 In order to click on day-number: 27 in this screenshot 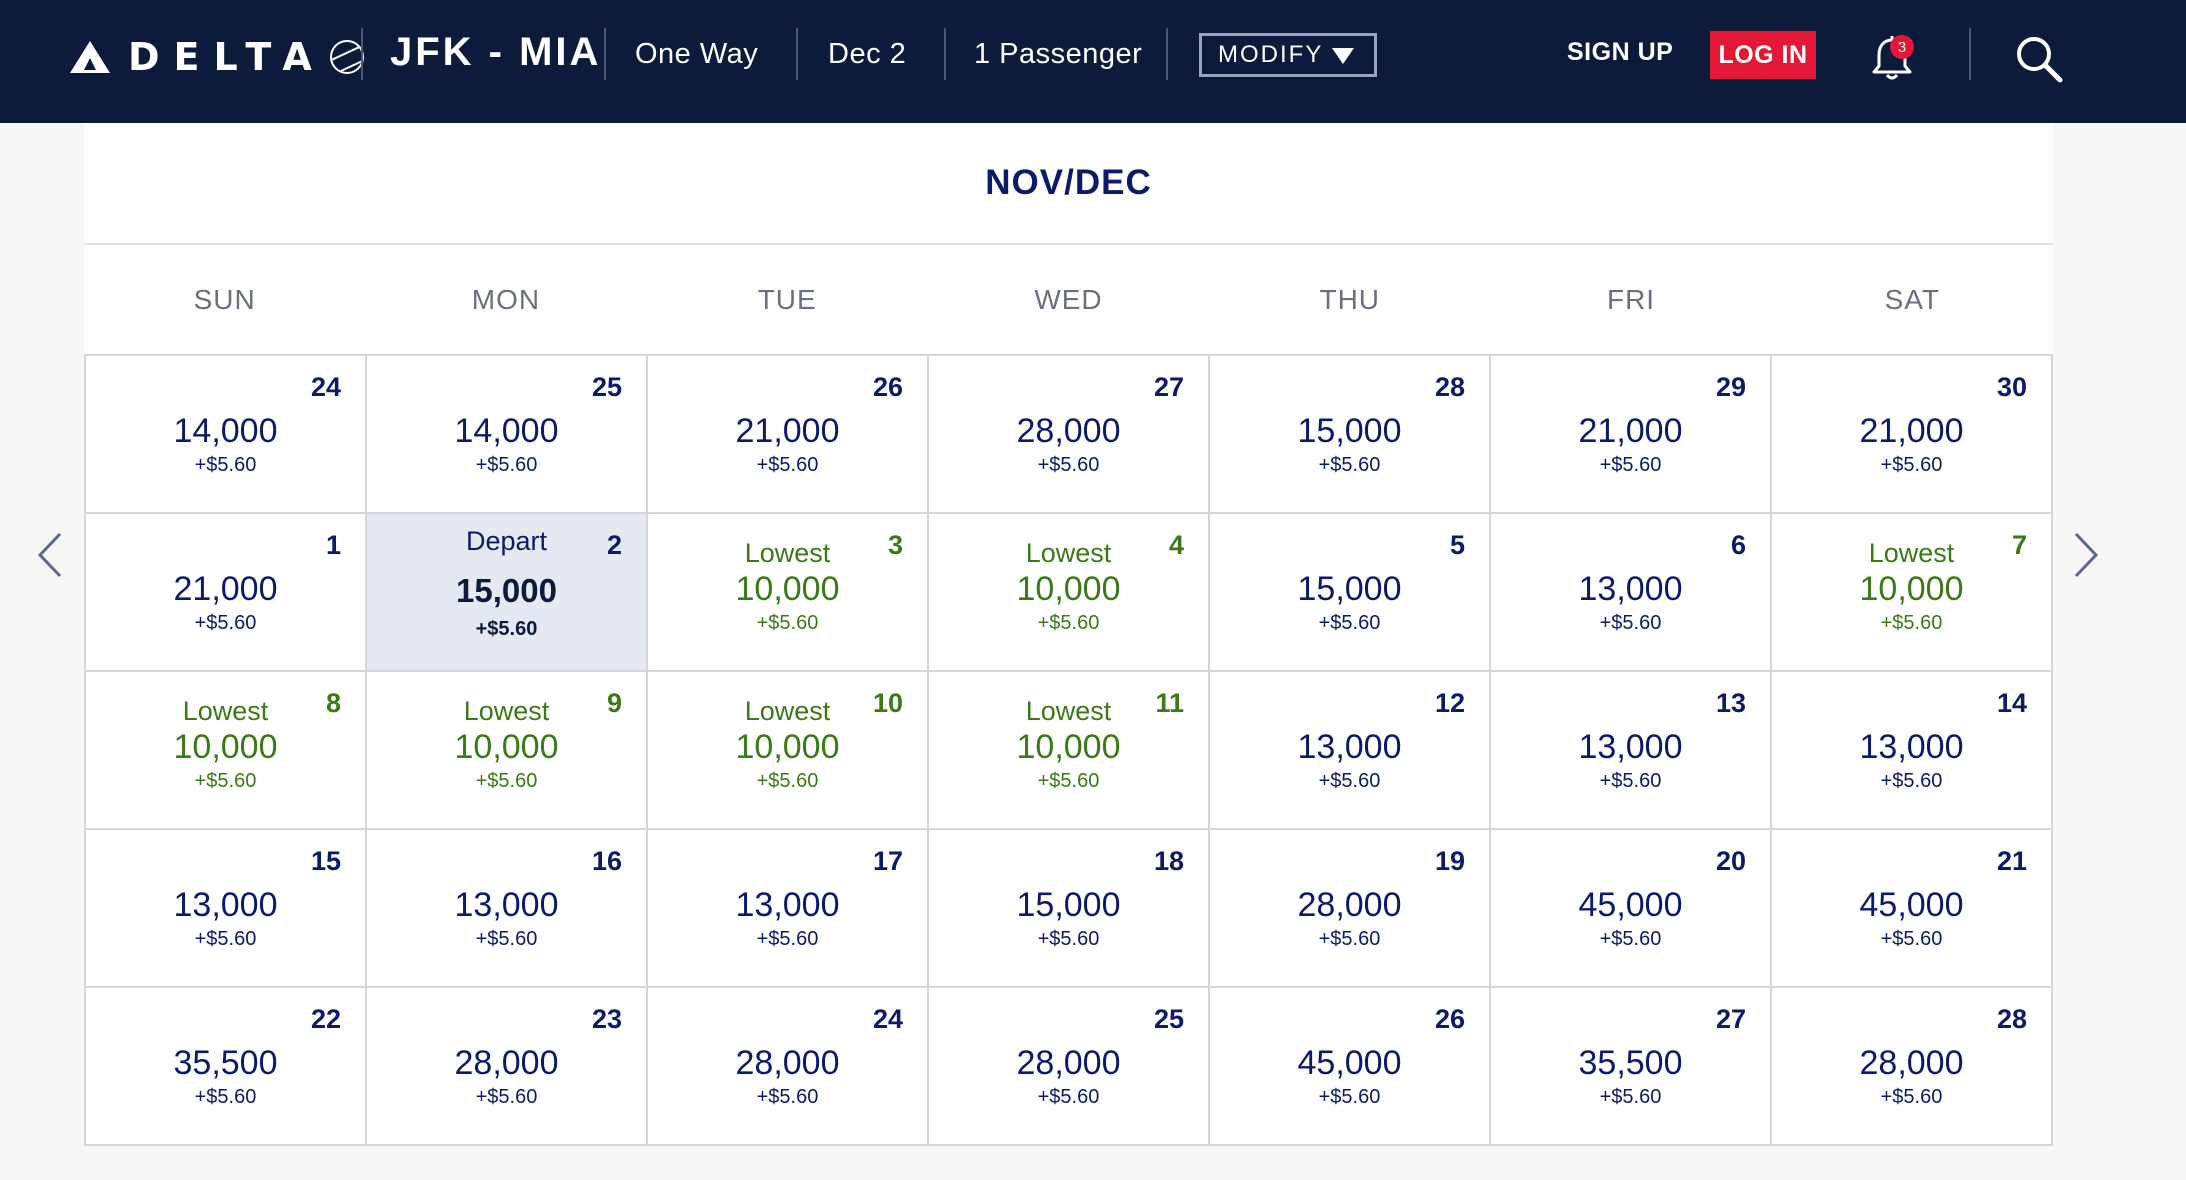, I will do `click(1168, 387)`.